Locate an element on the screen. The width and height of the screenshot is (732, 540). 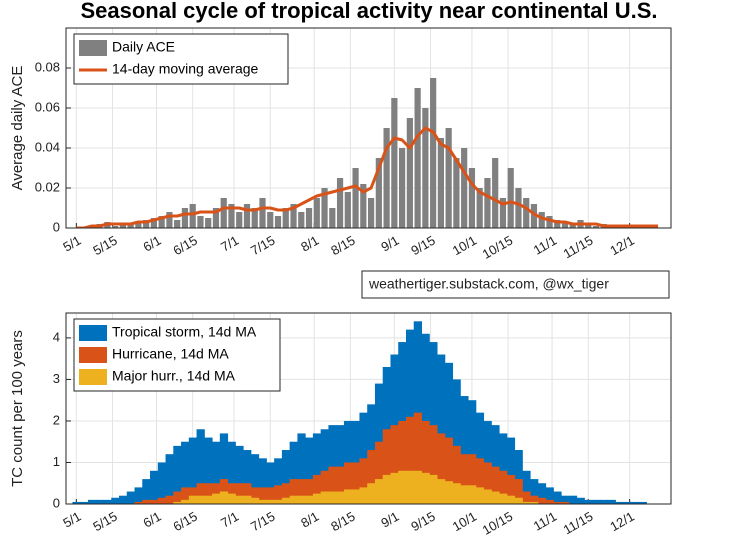
legend-swatch is located at coordinates (93, 355).